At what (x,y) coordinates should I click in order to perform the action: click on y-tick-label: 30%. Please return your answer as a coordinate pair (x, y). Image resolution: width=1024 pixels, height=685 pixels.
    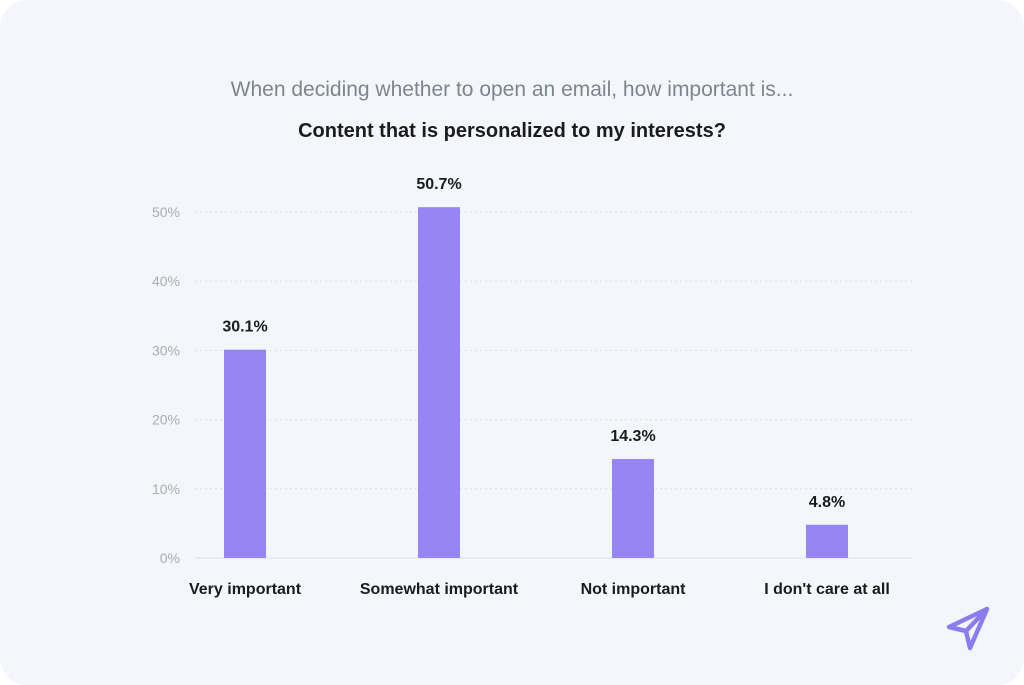
    Looking at the image, I should click on (166, 350).